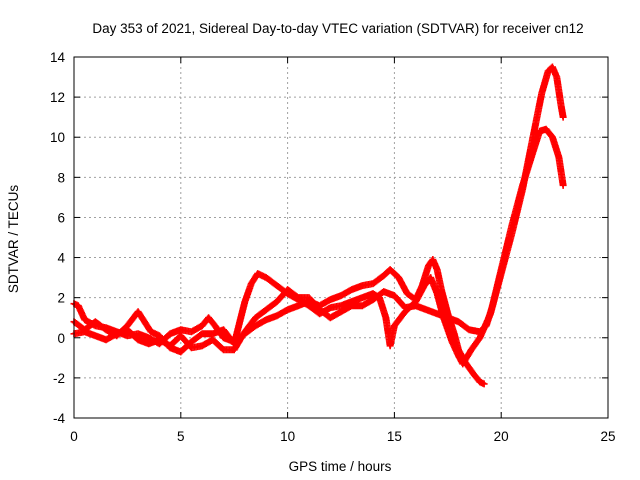 This screenshot has width=640, height=480. What do you see at coordinates (61, 217) in the screenshot?
I see `y-tick-label: 6` at bounding box center [61, 217].